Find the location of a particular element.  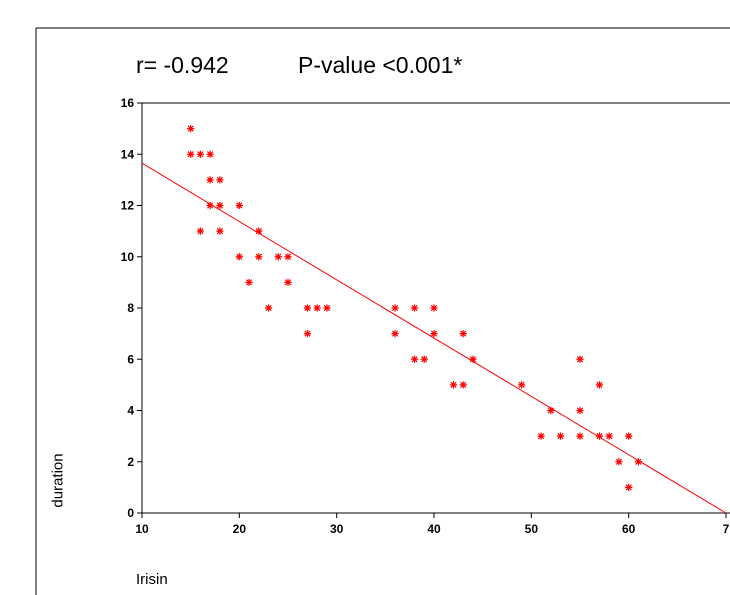

x-tick-label: 60 is located at coordinates (629, 529).